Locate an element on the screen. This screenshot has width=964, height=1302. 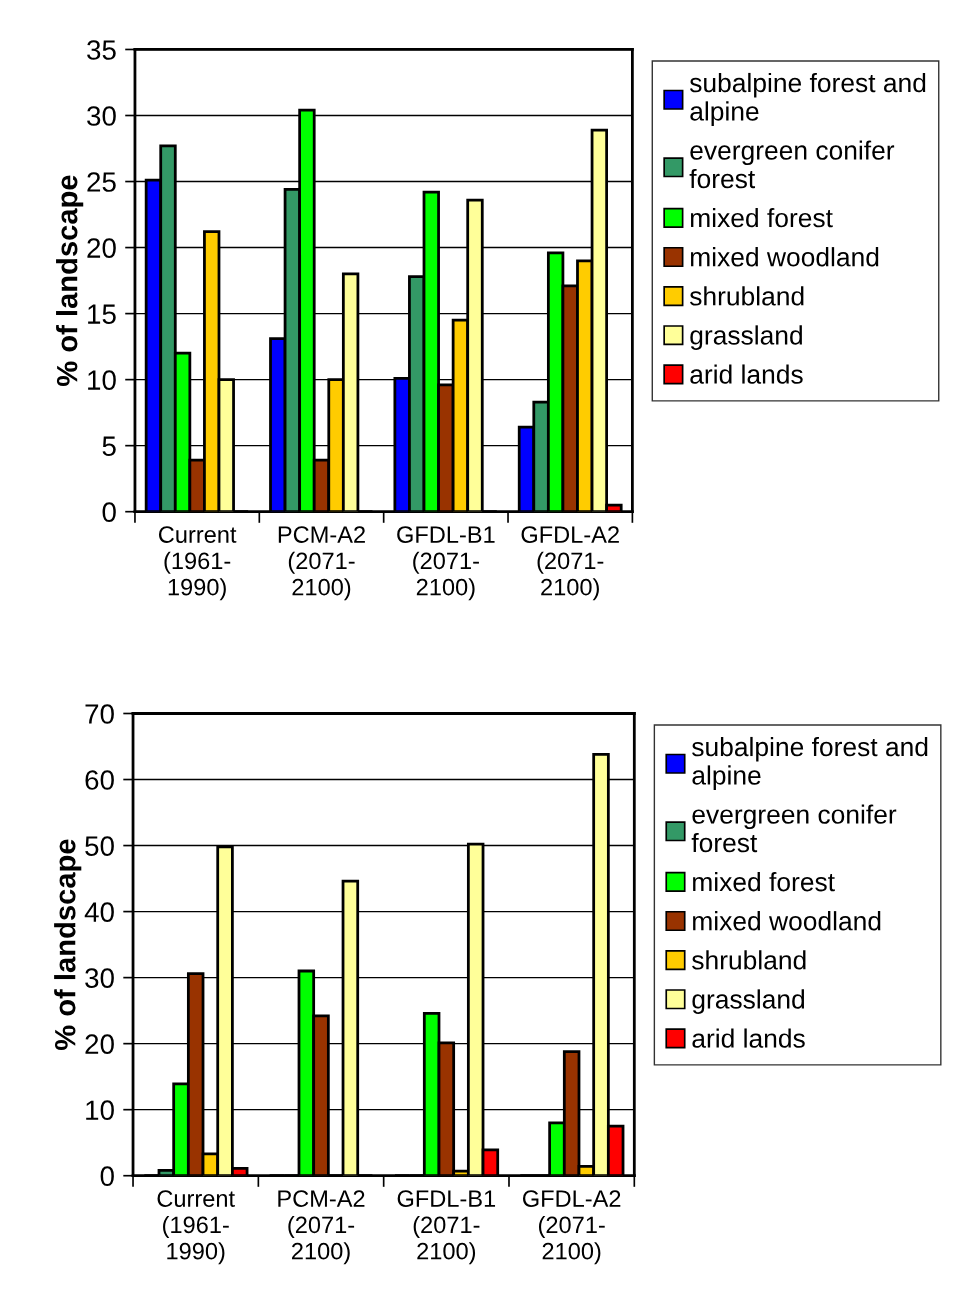
y-tick-label: 50 is located at coordinates (99, 846).